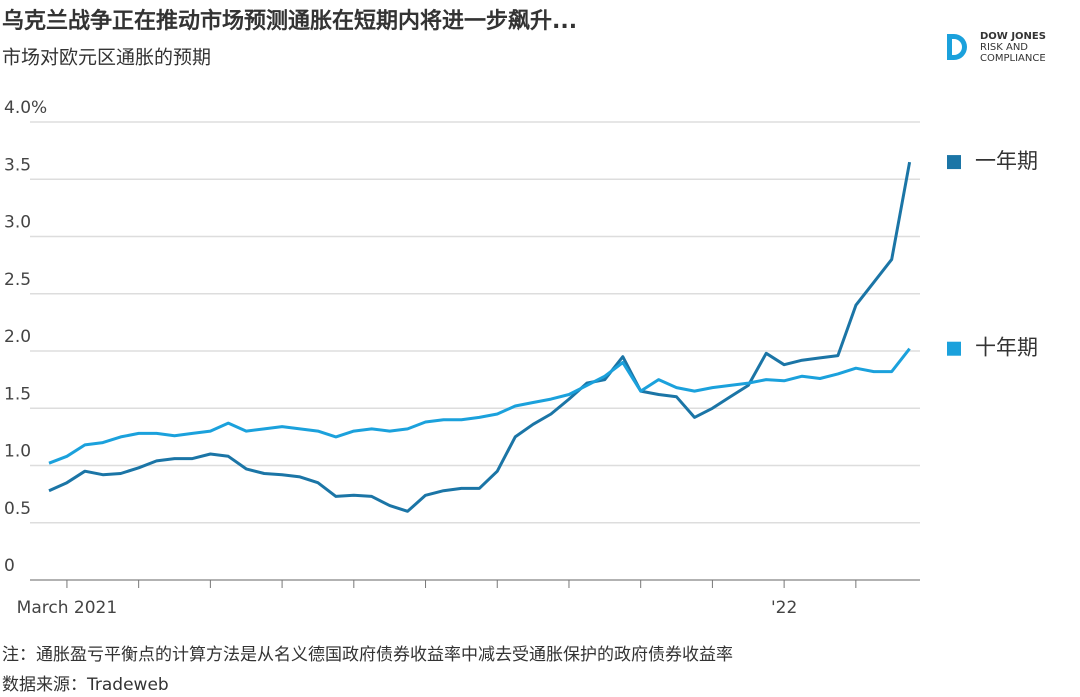  I want to click on y-tick-label: 3.5, so click(17, 165).